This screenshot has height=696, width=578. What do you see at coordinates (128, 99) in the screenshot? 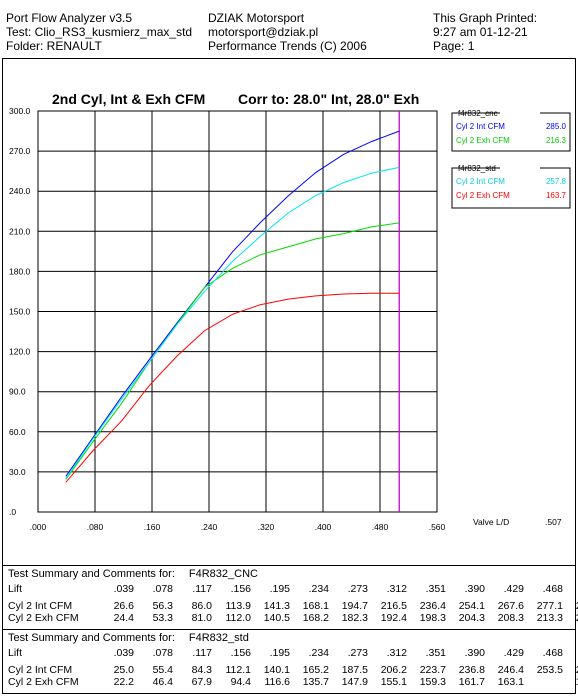
I see `chart-title: 2nd Cyl, Int & Exh CFM` at bounding box center [128, 99].